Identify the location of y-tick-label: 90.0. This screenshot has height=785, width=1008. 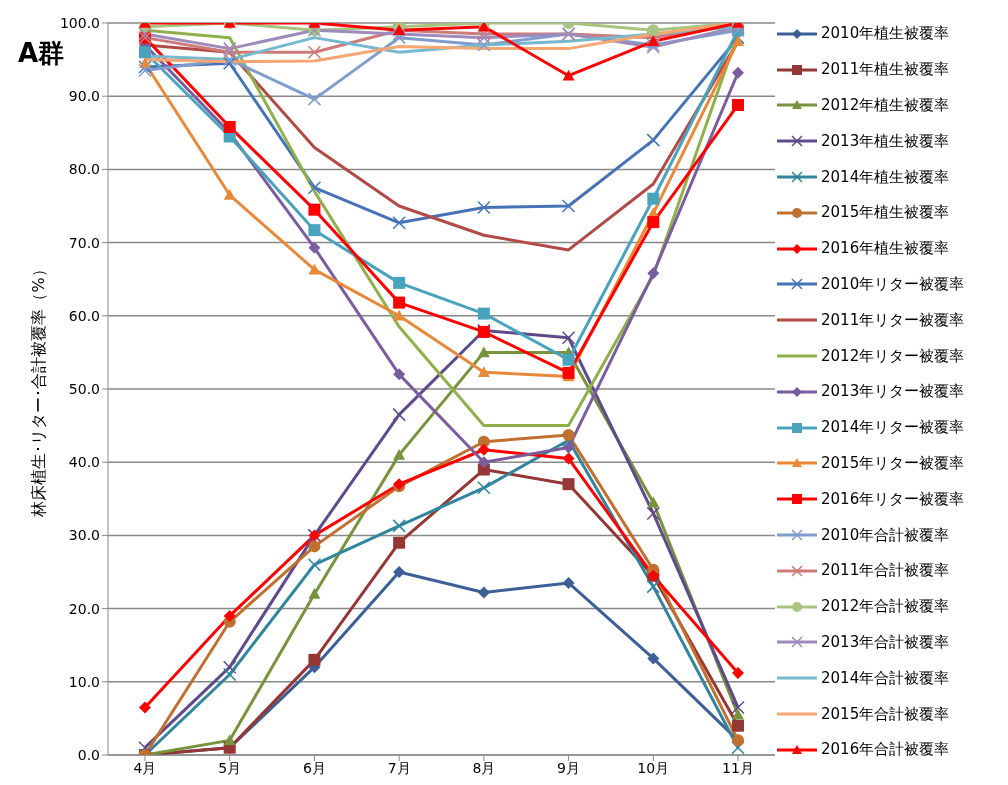
(84, 96).